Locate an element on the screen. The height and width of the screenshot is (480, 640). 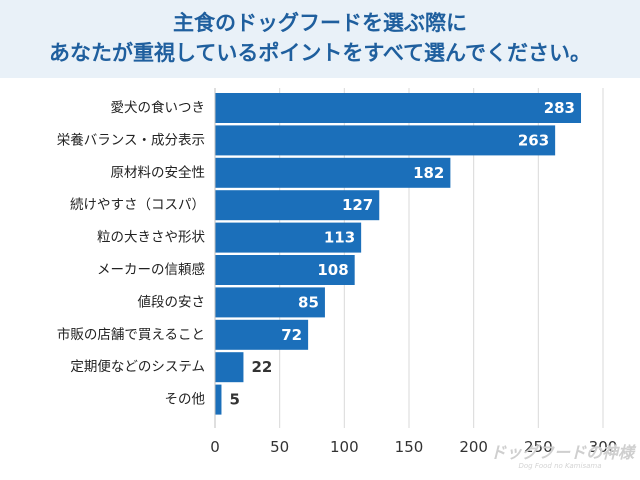
chart-title-line-1: 主食のドッグフードを選ぶ際に is located at coordinates (320, 23).